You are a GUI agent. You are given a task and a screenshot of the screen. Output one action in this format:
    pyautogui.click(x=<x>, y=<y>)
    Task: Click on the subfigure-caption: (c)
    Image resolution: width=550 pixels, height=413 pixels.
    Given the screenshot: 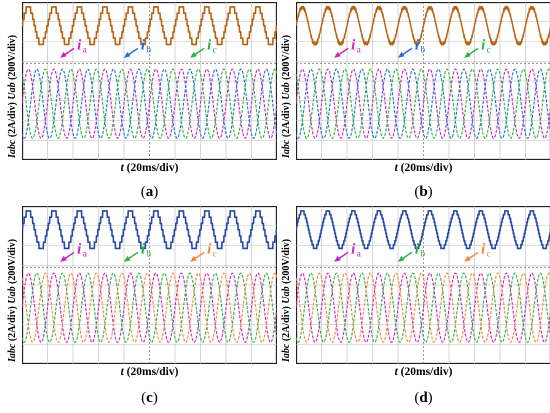 What is the action you would take?
    pyautogui.click(x=149, y=398)
    